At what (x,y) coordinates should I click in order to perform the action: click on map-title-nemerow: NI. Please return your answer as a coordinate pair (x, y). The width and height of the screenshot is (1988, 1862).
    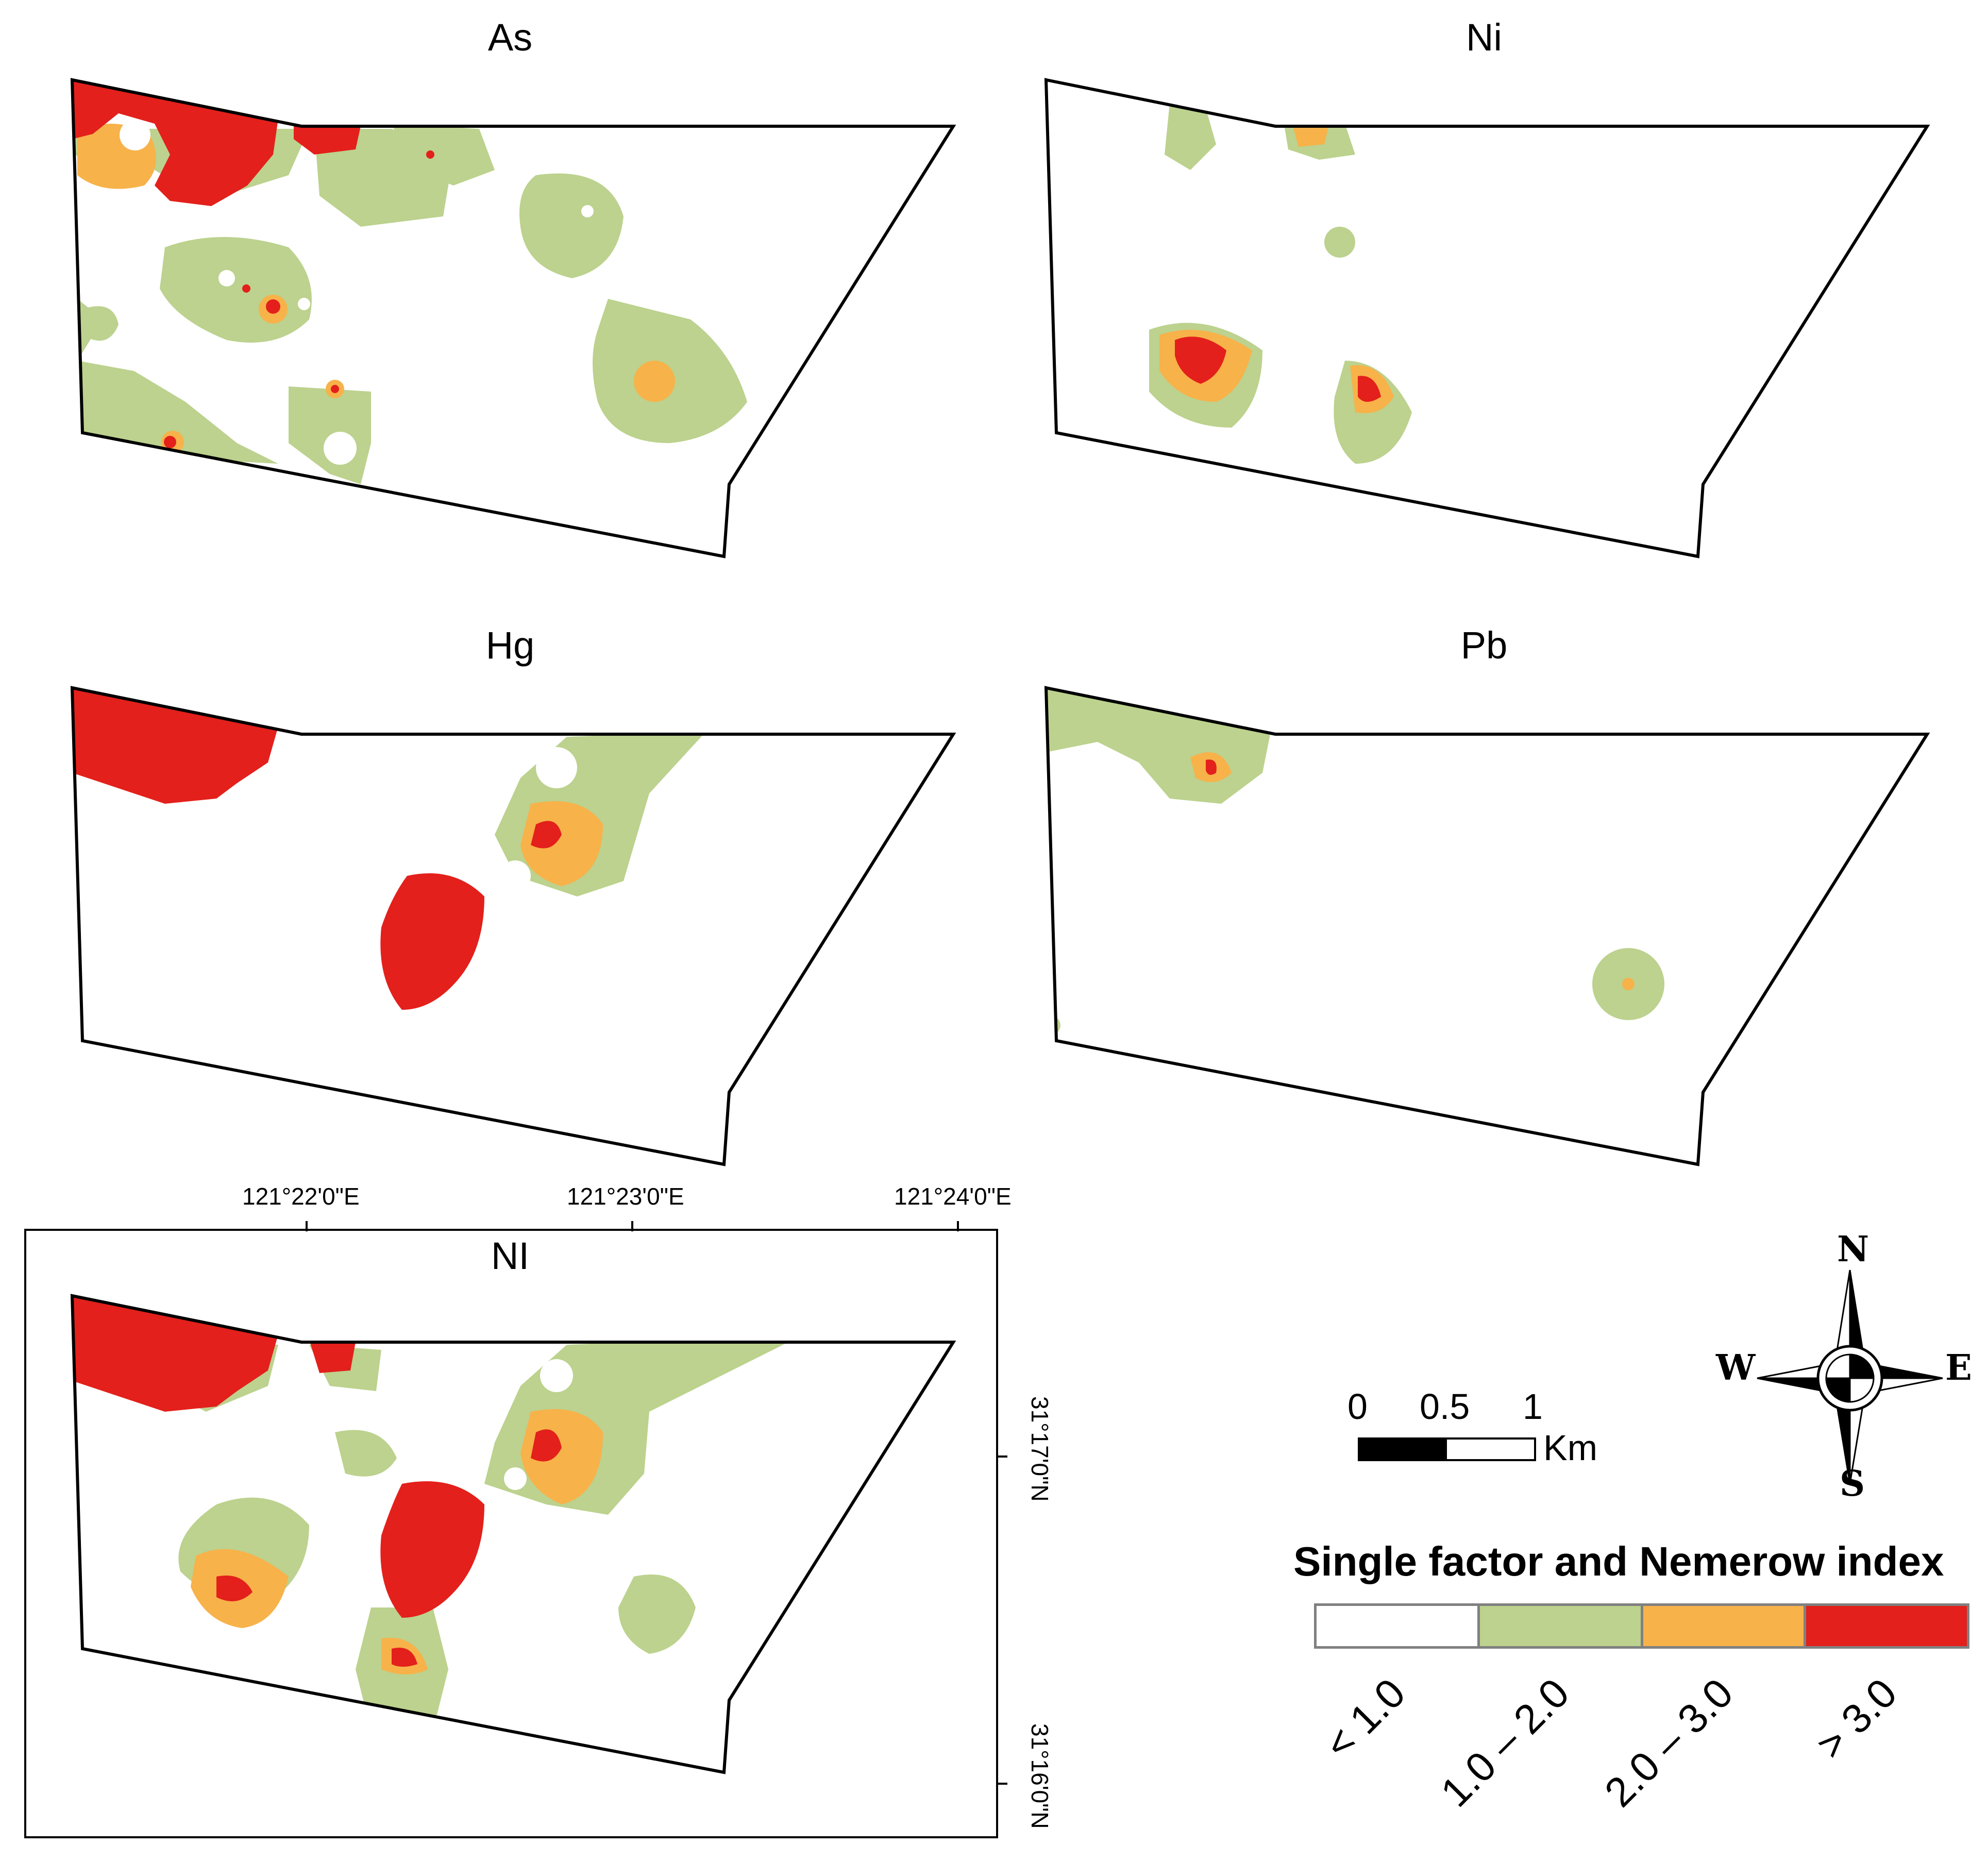
    Looking at the image, I should click on (510, 1256).